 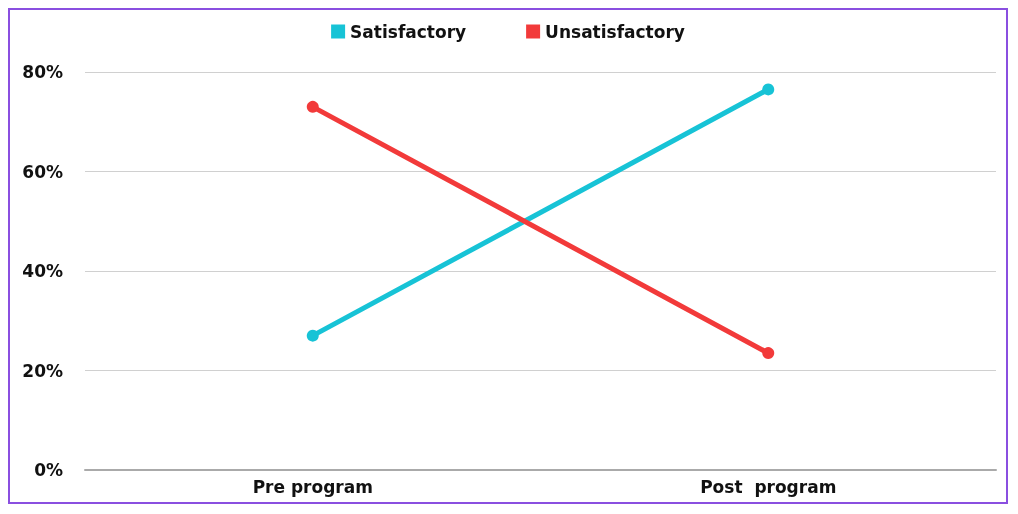 I want to click on x-tick-label: Post program, so click(x=768, y=486).